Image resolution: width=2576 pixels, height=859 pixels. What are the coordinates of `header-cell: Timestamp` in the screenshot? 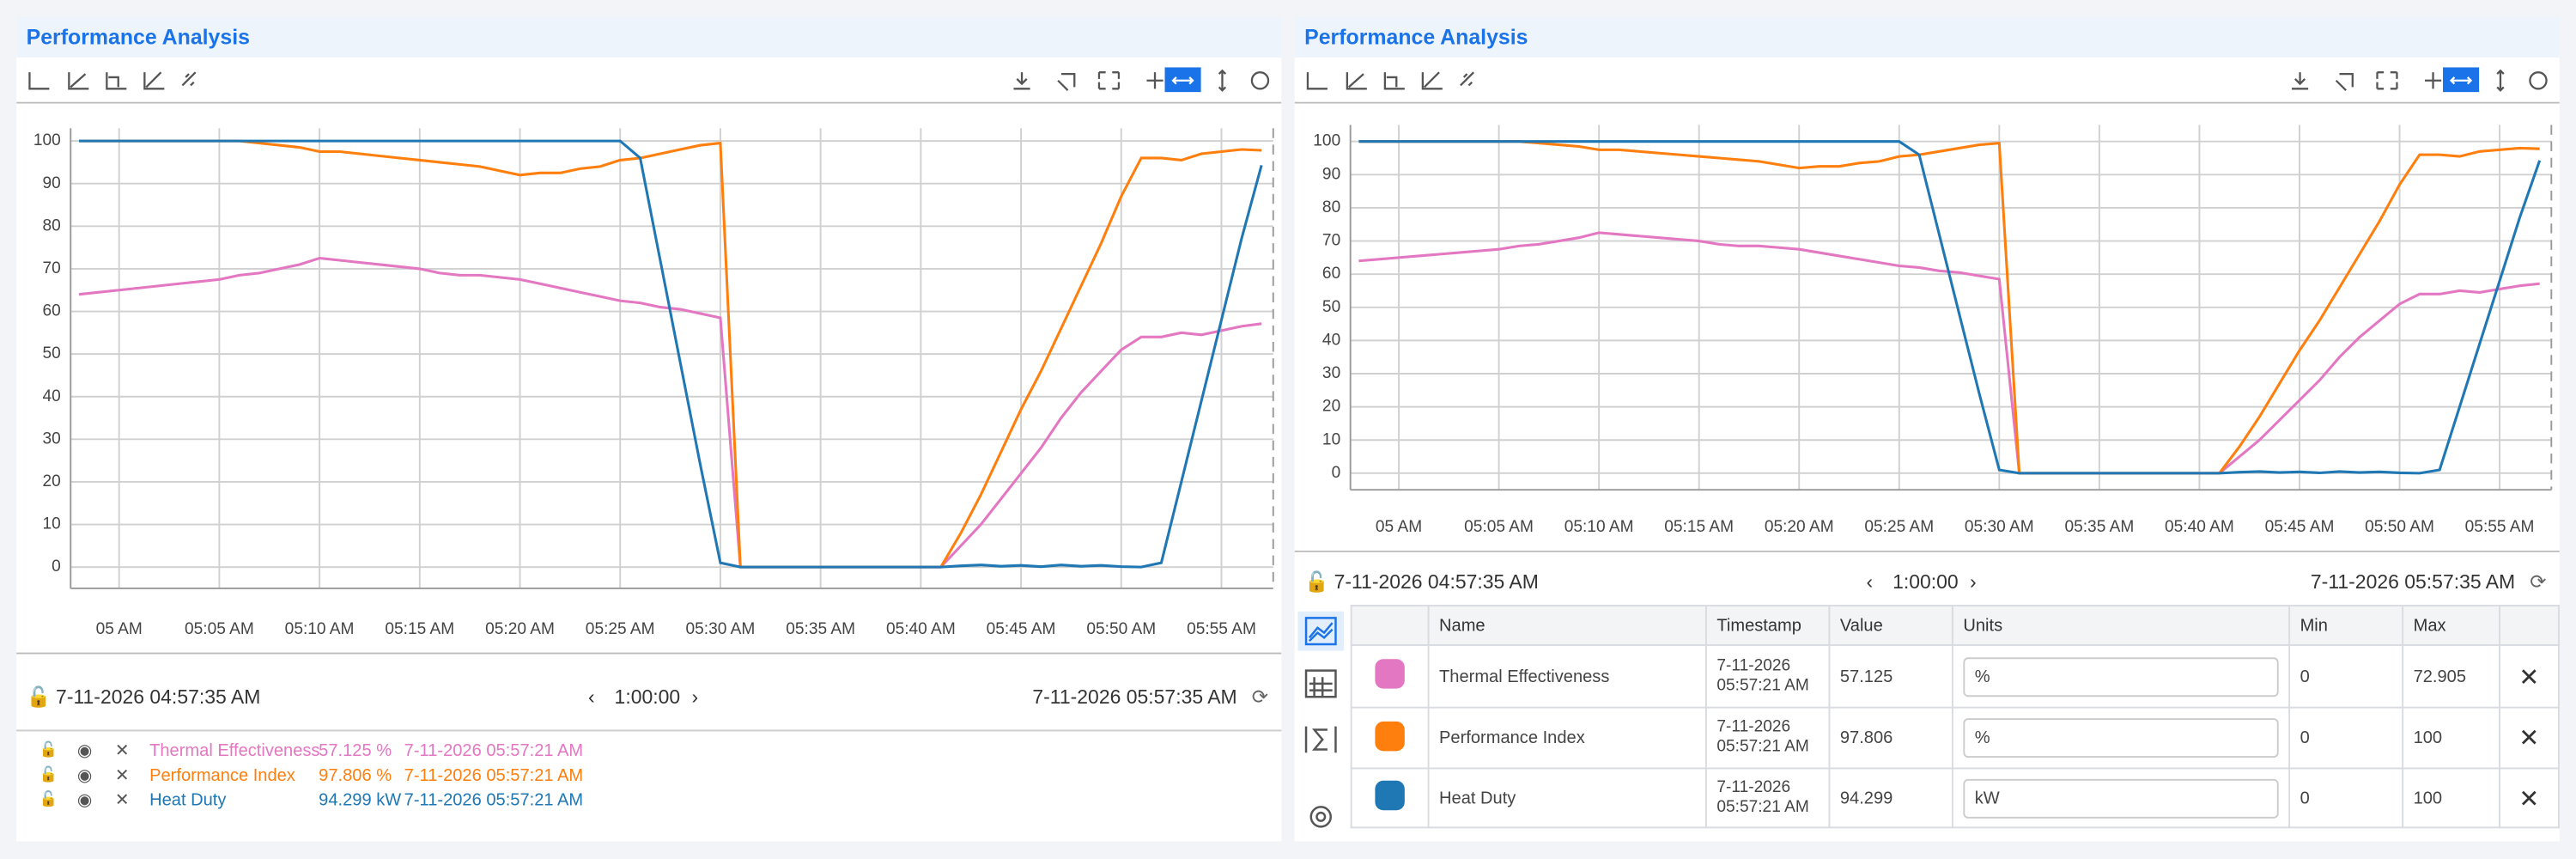 It's located at (1768, 625).